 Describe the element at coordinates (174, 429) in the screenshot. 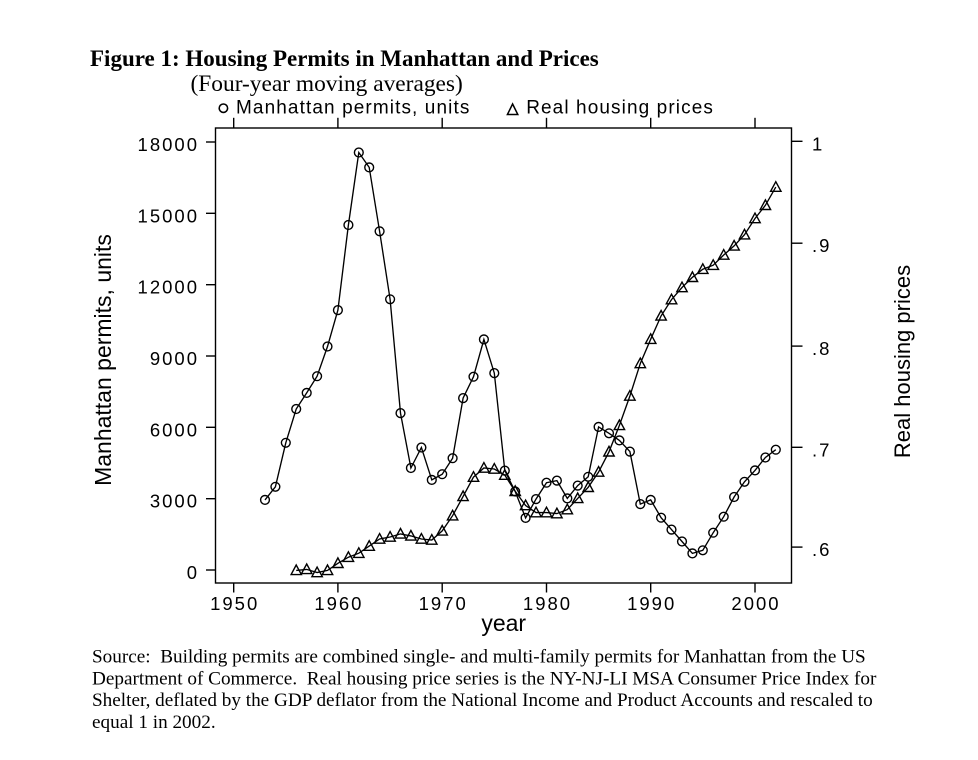

I see `svg-text: 6000` at that location.